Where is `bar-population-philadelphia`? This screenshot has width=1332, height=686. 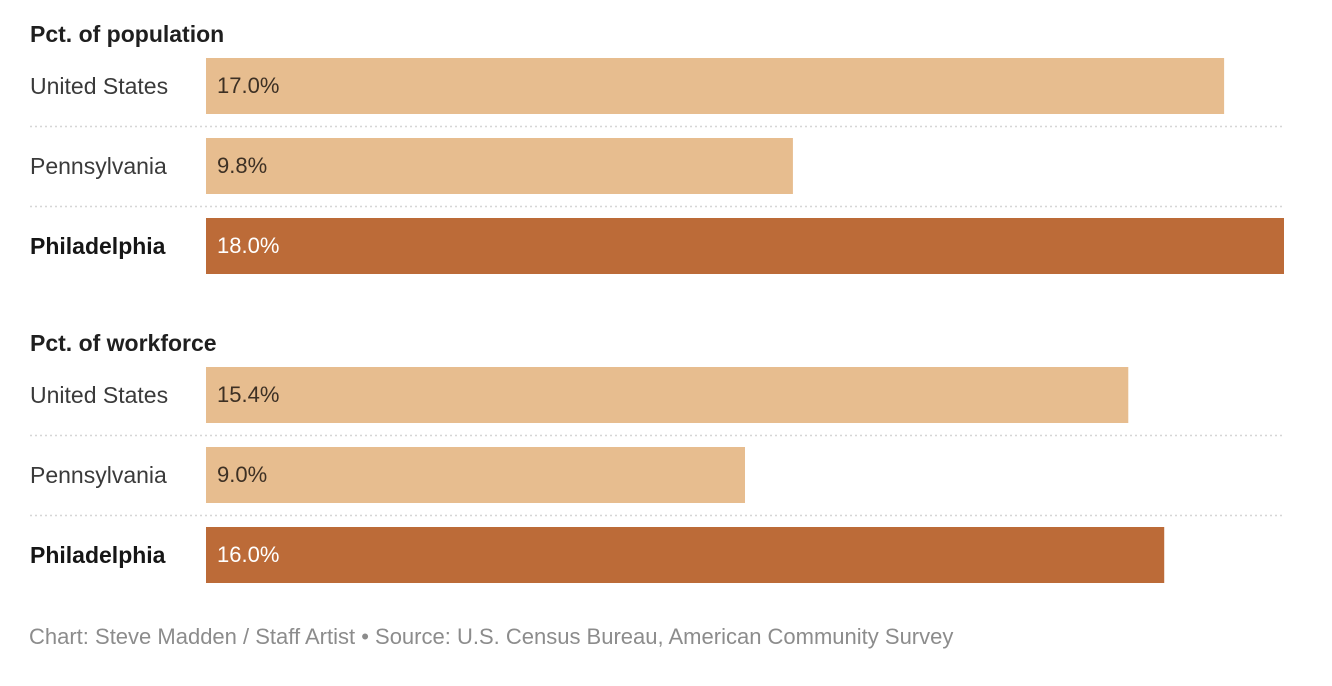 bar-population-philadelphia is located at coordinates (745, 246).